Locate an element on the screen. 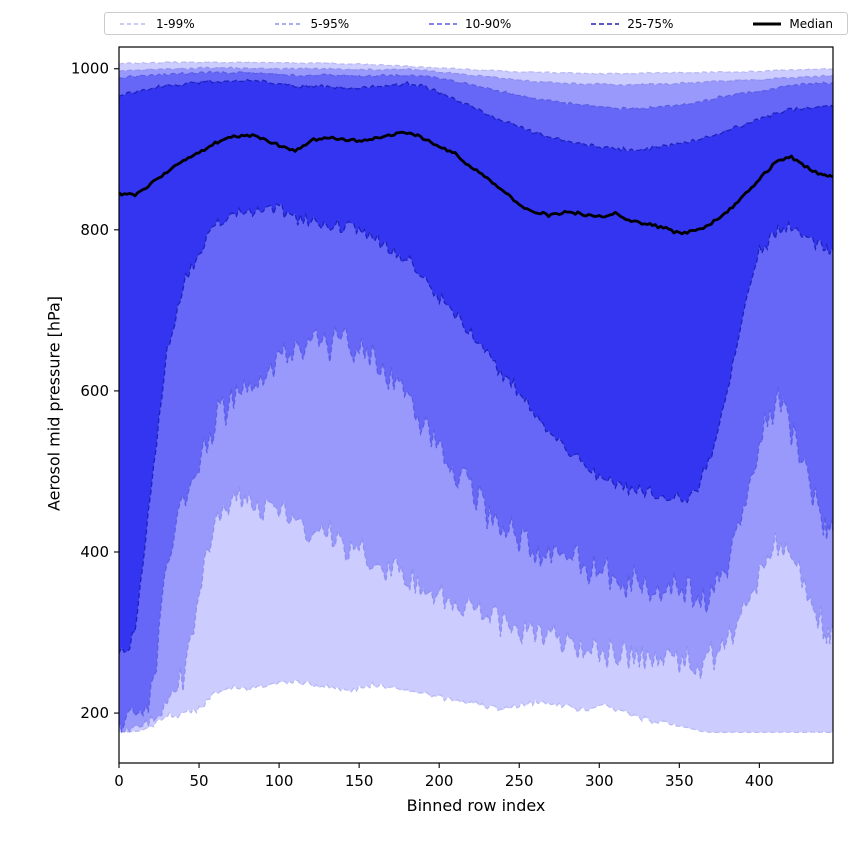 Image resolution: width=850 pixels, height=850 pixels. x-tick-label: 250 is located at coordinates (519, 781).